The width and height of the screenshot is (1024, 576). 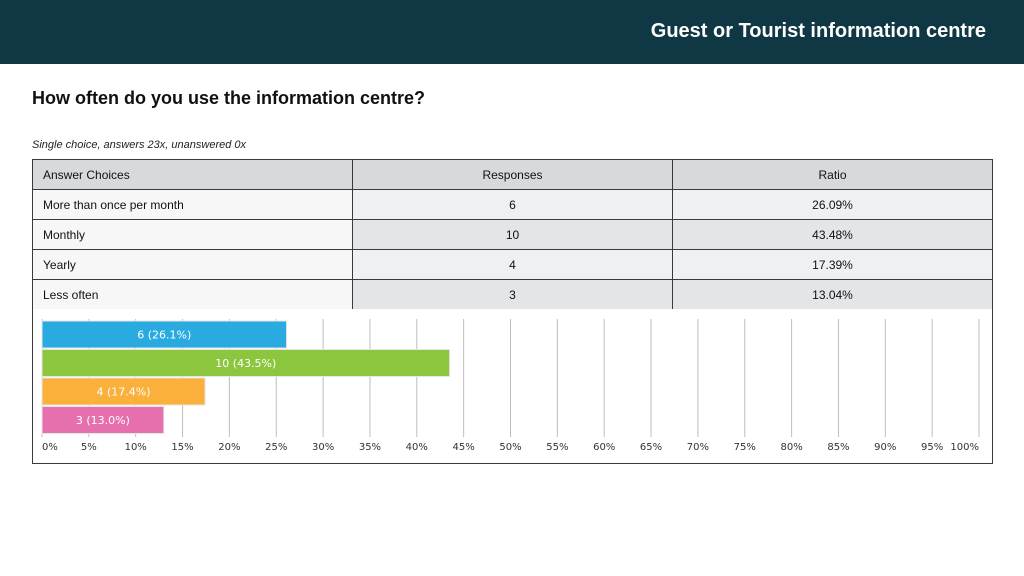 I want to click on x-tick-label: 90%, so click(x=885, y=447).